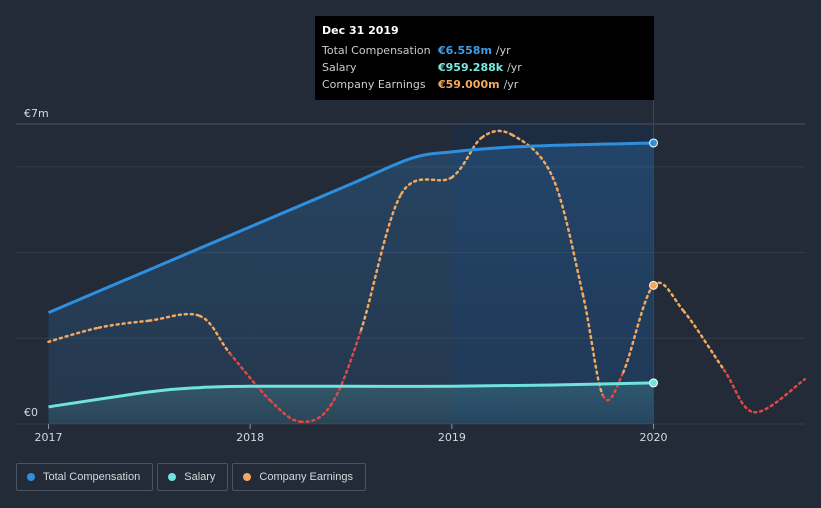  I want to click on tooltip-row-company-earnings: Company Earnings €59.000m /yr, so click(484, 84).